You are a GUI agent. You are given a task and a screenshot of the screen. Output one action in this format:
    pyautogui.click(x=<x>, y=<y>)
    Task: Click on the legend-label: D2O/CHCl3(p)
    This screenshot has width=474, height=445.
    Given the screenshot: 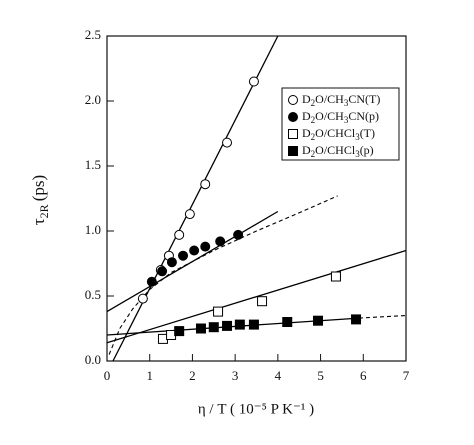 What is the action you would take?
    pyautogui.click(x=338, y=151)
    